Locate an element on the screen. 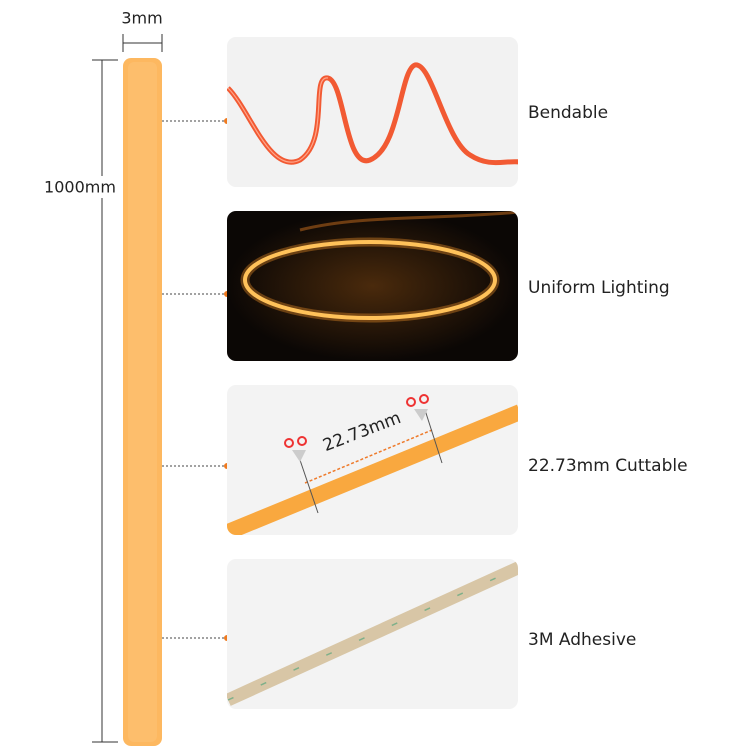  width-label: 3mm is located at coordinates (141, 18).